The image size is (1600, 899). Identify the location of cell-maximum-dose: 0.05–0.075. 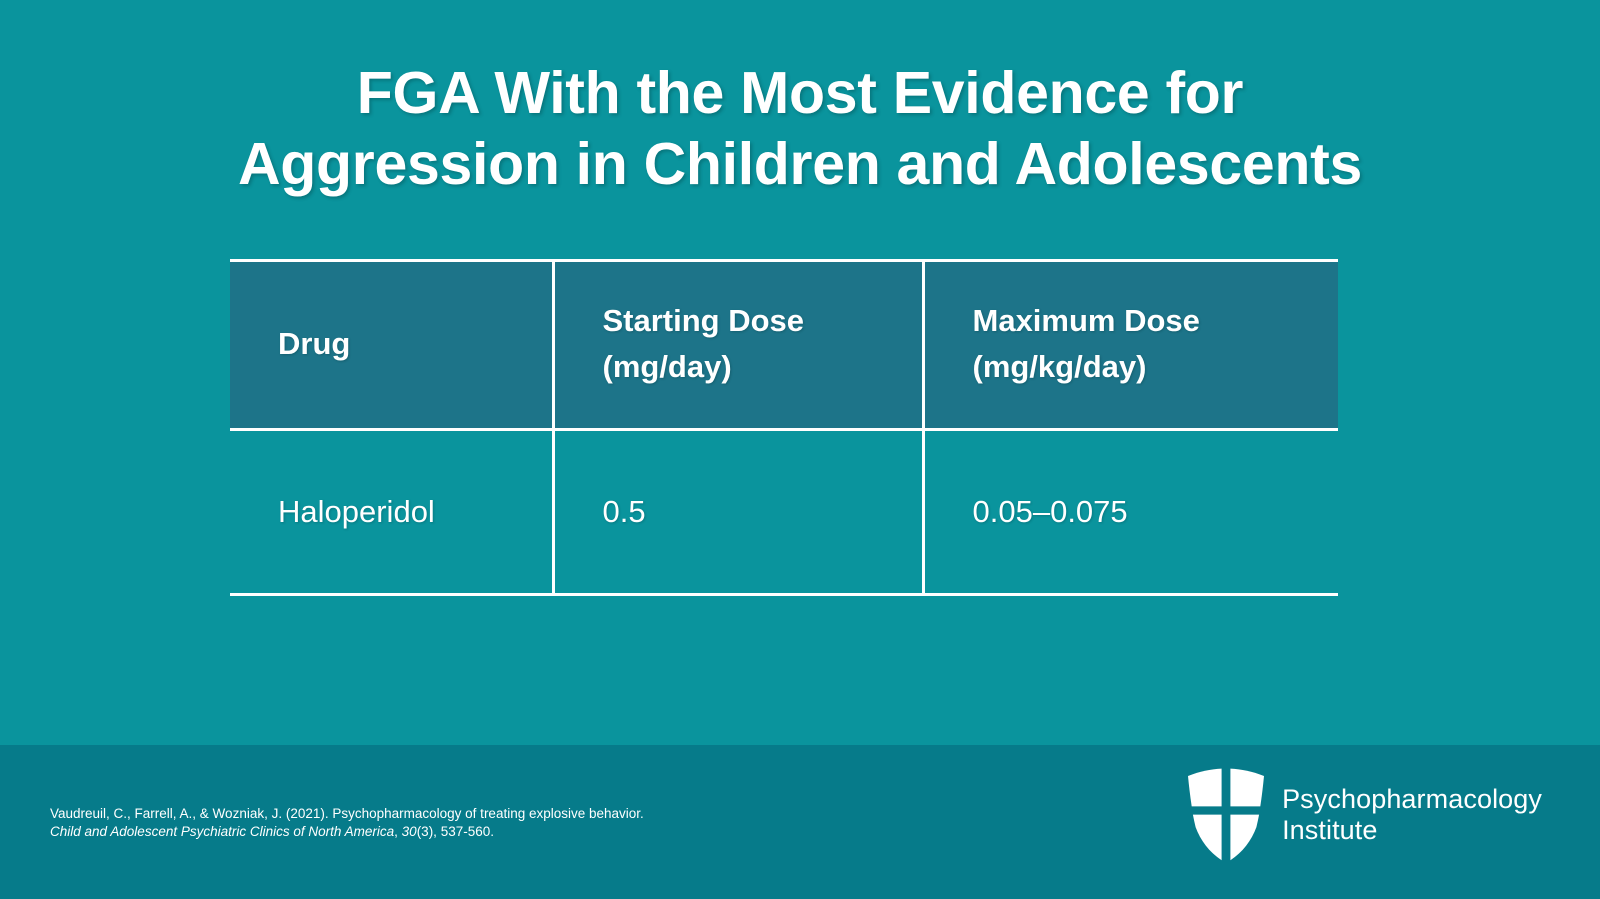
(1129, 512).